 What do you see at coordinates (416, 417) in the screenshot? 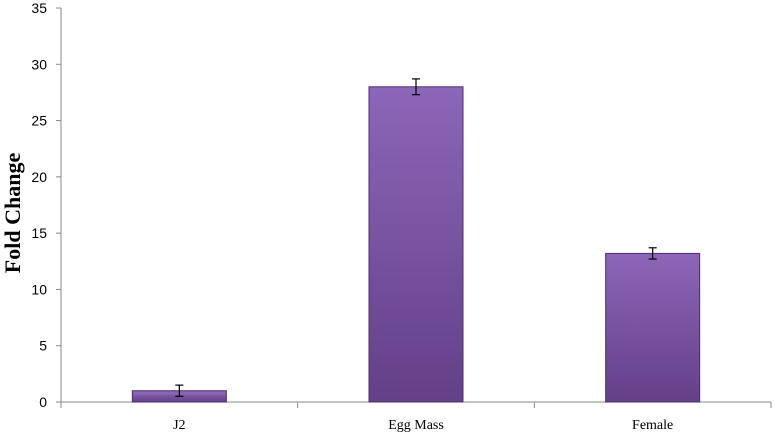
I see `x-axis: J2 Egg Mass Female` at bounding box center [416, 417].